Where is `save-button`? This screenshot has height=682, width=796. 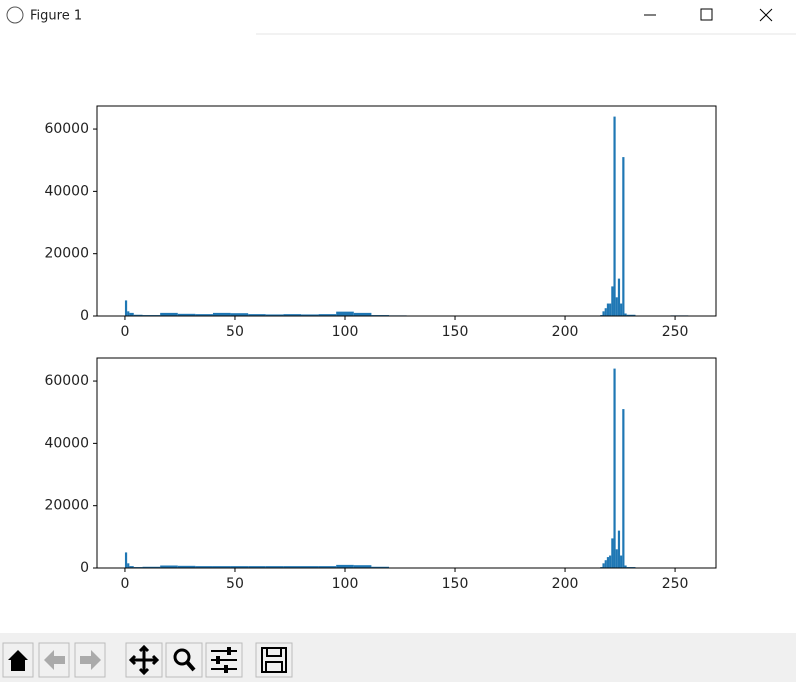
save-button is located at coordinates (274, 660).